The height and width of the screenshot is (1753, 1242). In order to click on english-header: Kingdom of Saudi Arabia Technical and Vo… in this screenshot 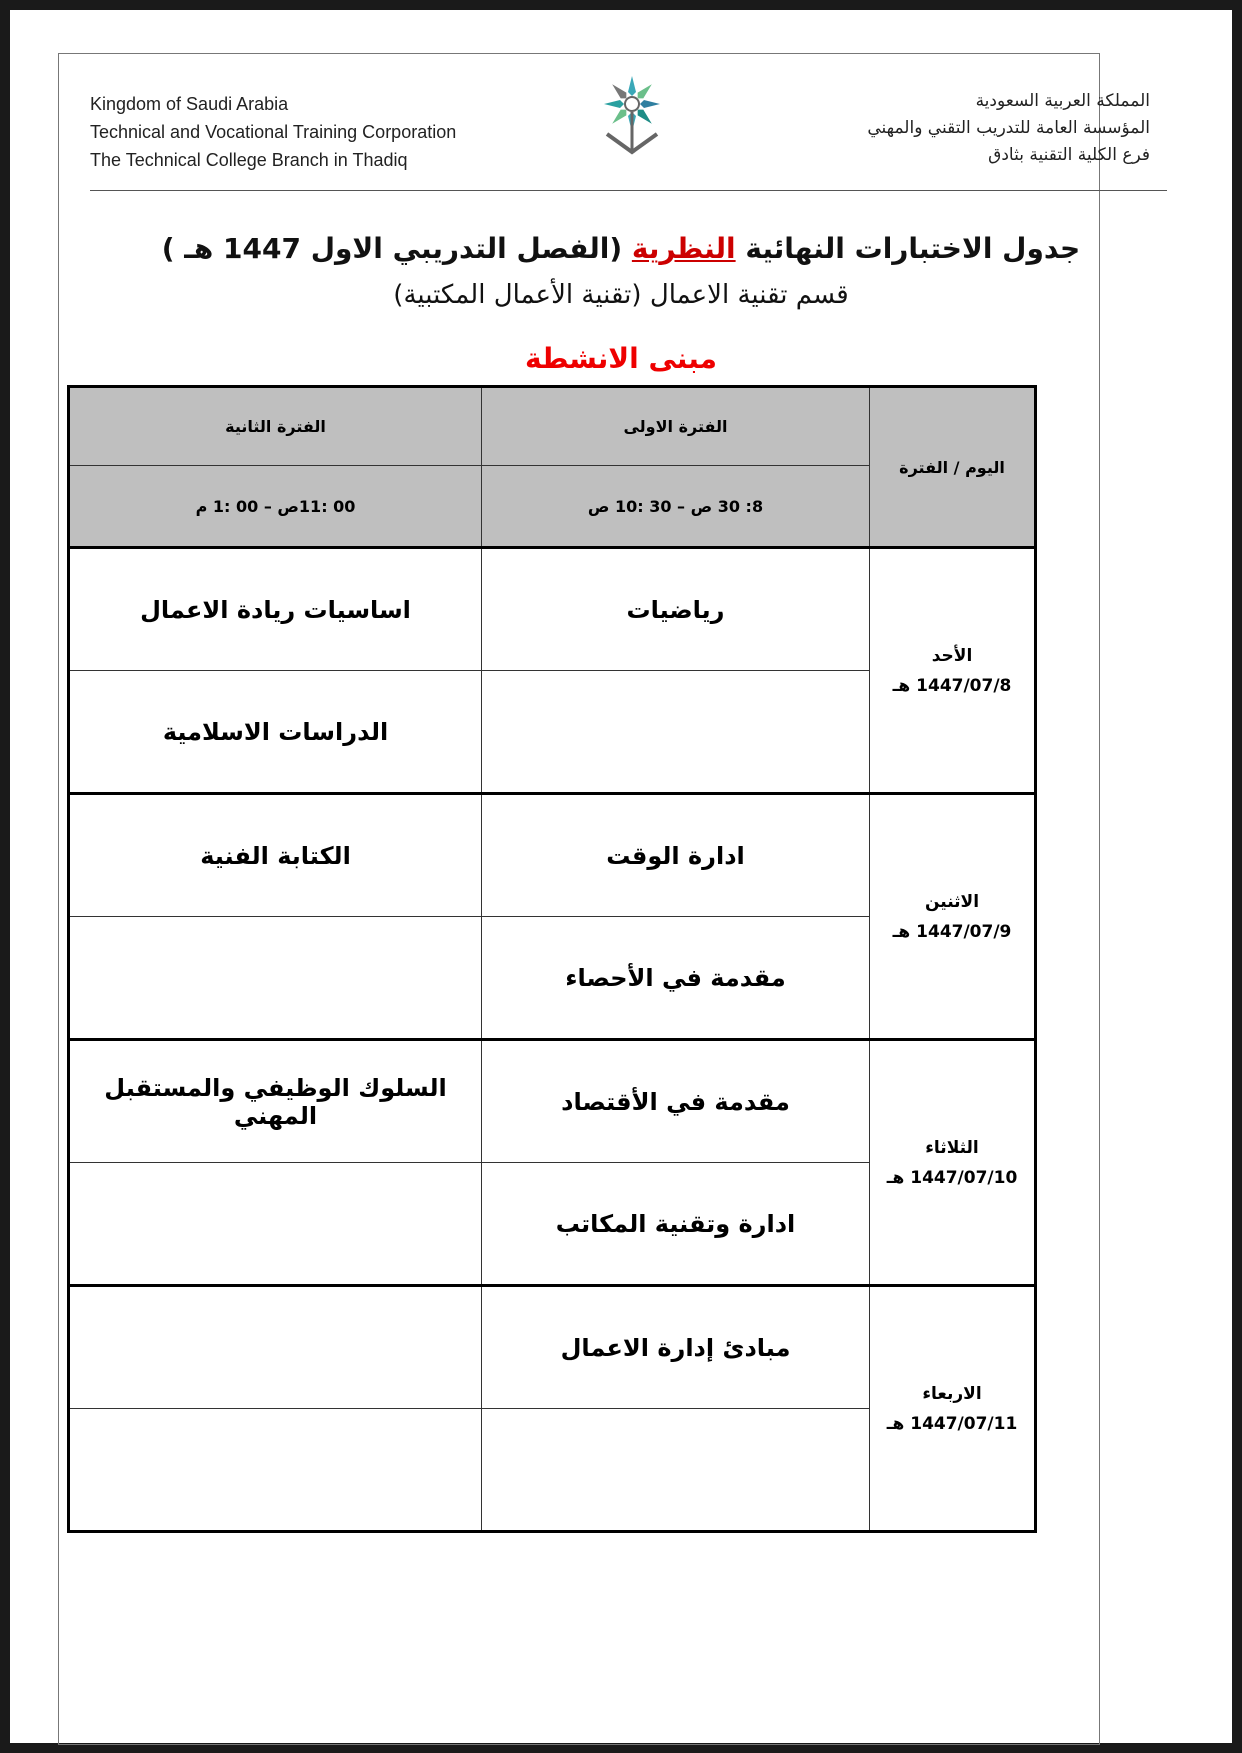, I will do `click(273, 132)`.